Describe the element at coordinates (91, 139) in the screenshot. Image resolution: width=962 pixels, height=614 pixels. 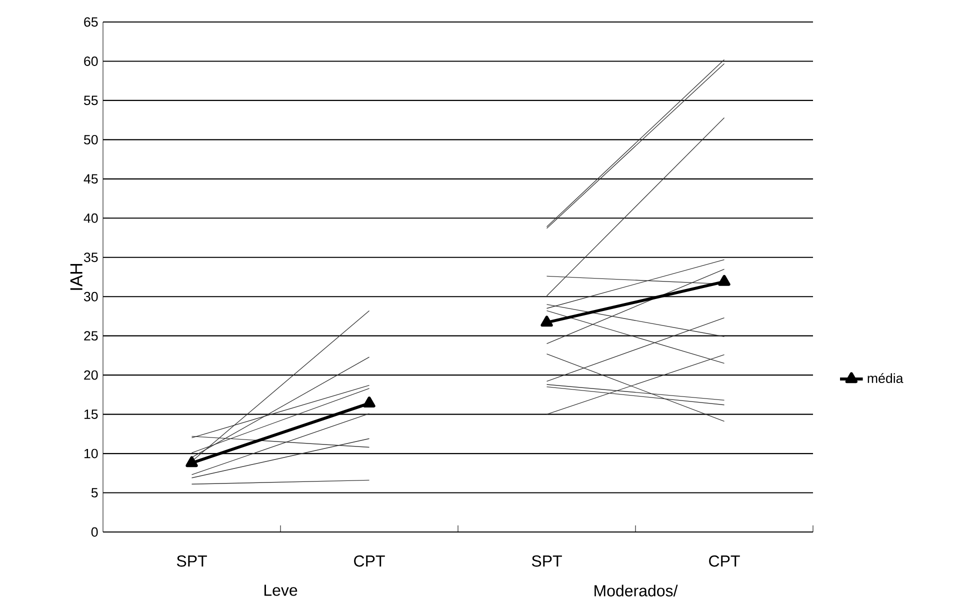
I see `y-tick-label: 50` at that location.